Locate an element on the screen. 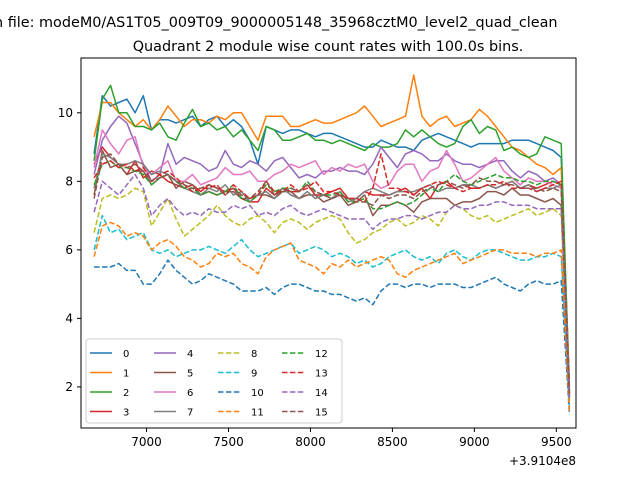  x-tick-label-8000: 8000 is located at coordinates (310, 442).